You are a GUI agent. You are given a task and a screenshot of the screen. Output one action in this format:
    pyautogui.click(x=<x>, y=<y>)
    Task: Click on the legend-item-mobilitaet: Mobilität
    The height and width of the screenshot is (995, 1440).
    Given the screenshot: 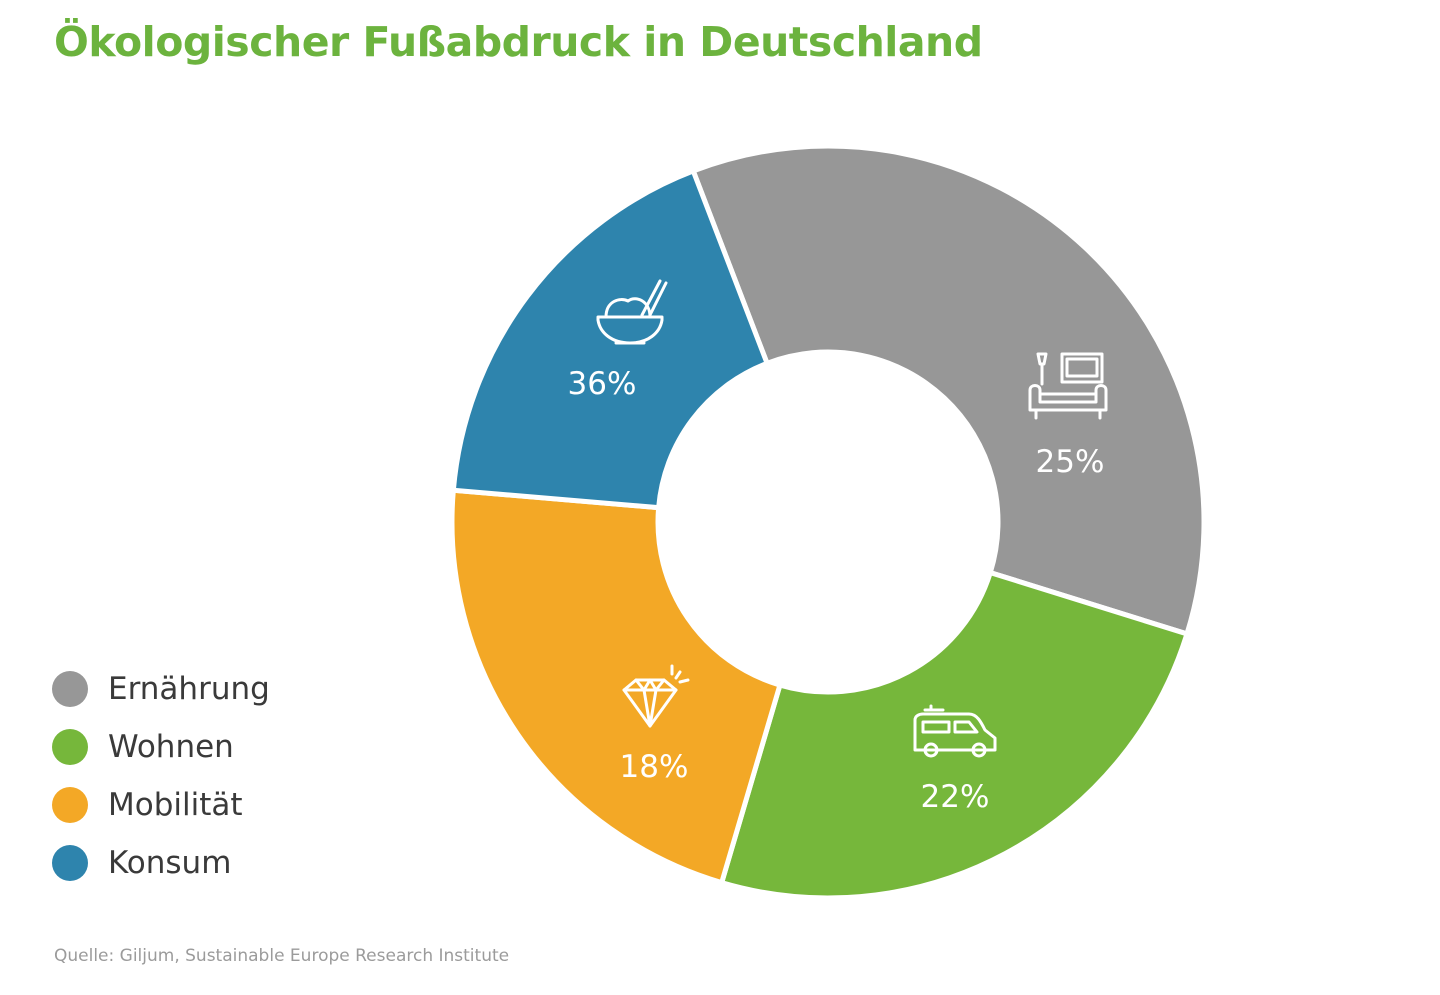 What is the action you would take?
    pyautogui.click(x=161, y=805)
    